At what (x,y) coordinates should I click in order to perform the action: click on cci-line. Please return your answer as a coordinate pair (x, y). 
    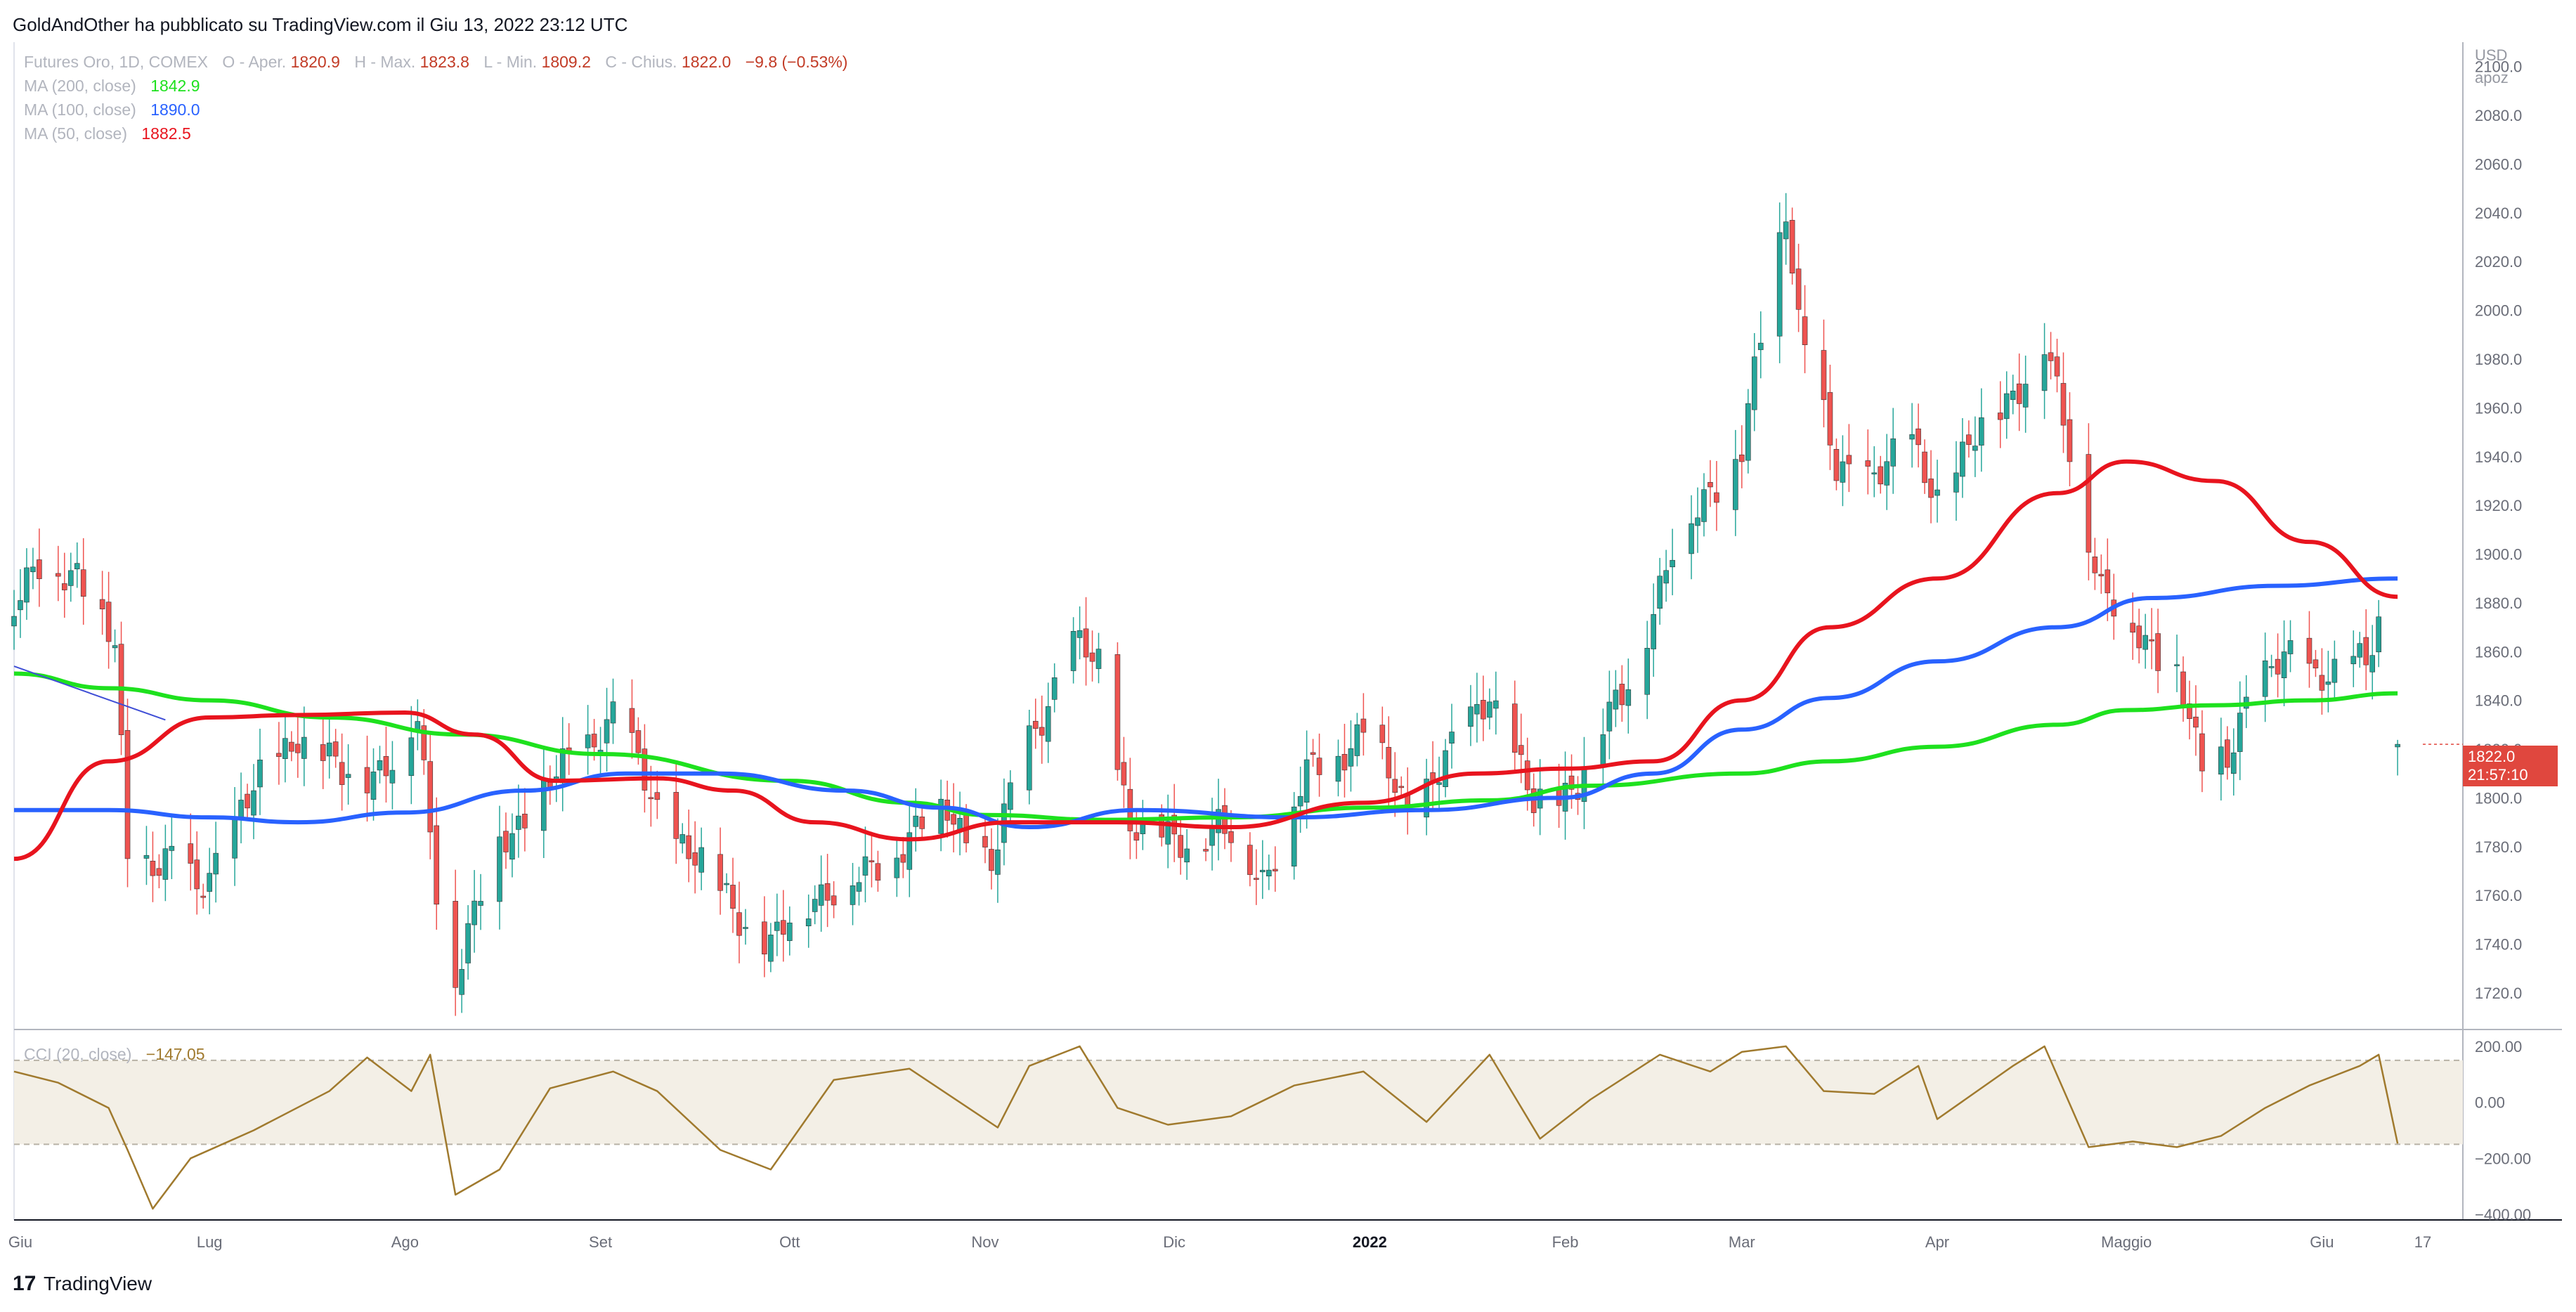
    Looking at the image, I should click on (1206, 1127).